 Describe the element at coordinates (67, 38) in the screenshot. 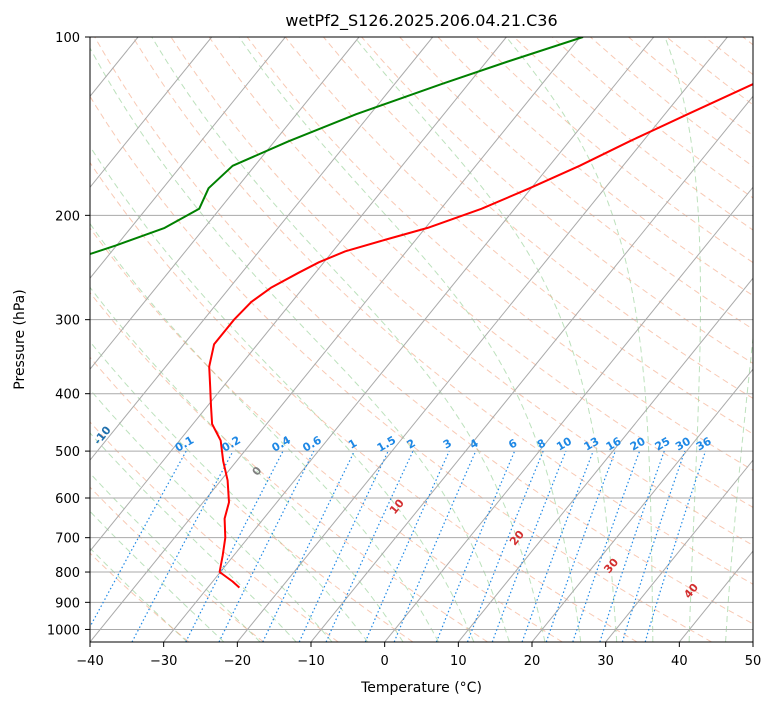

I see `y-tick-label: 100` at that location.